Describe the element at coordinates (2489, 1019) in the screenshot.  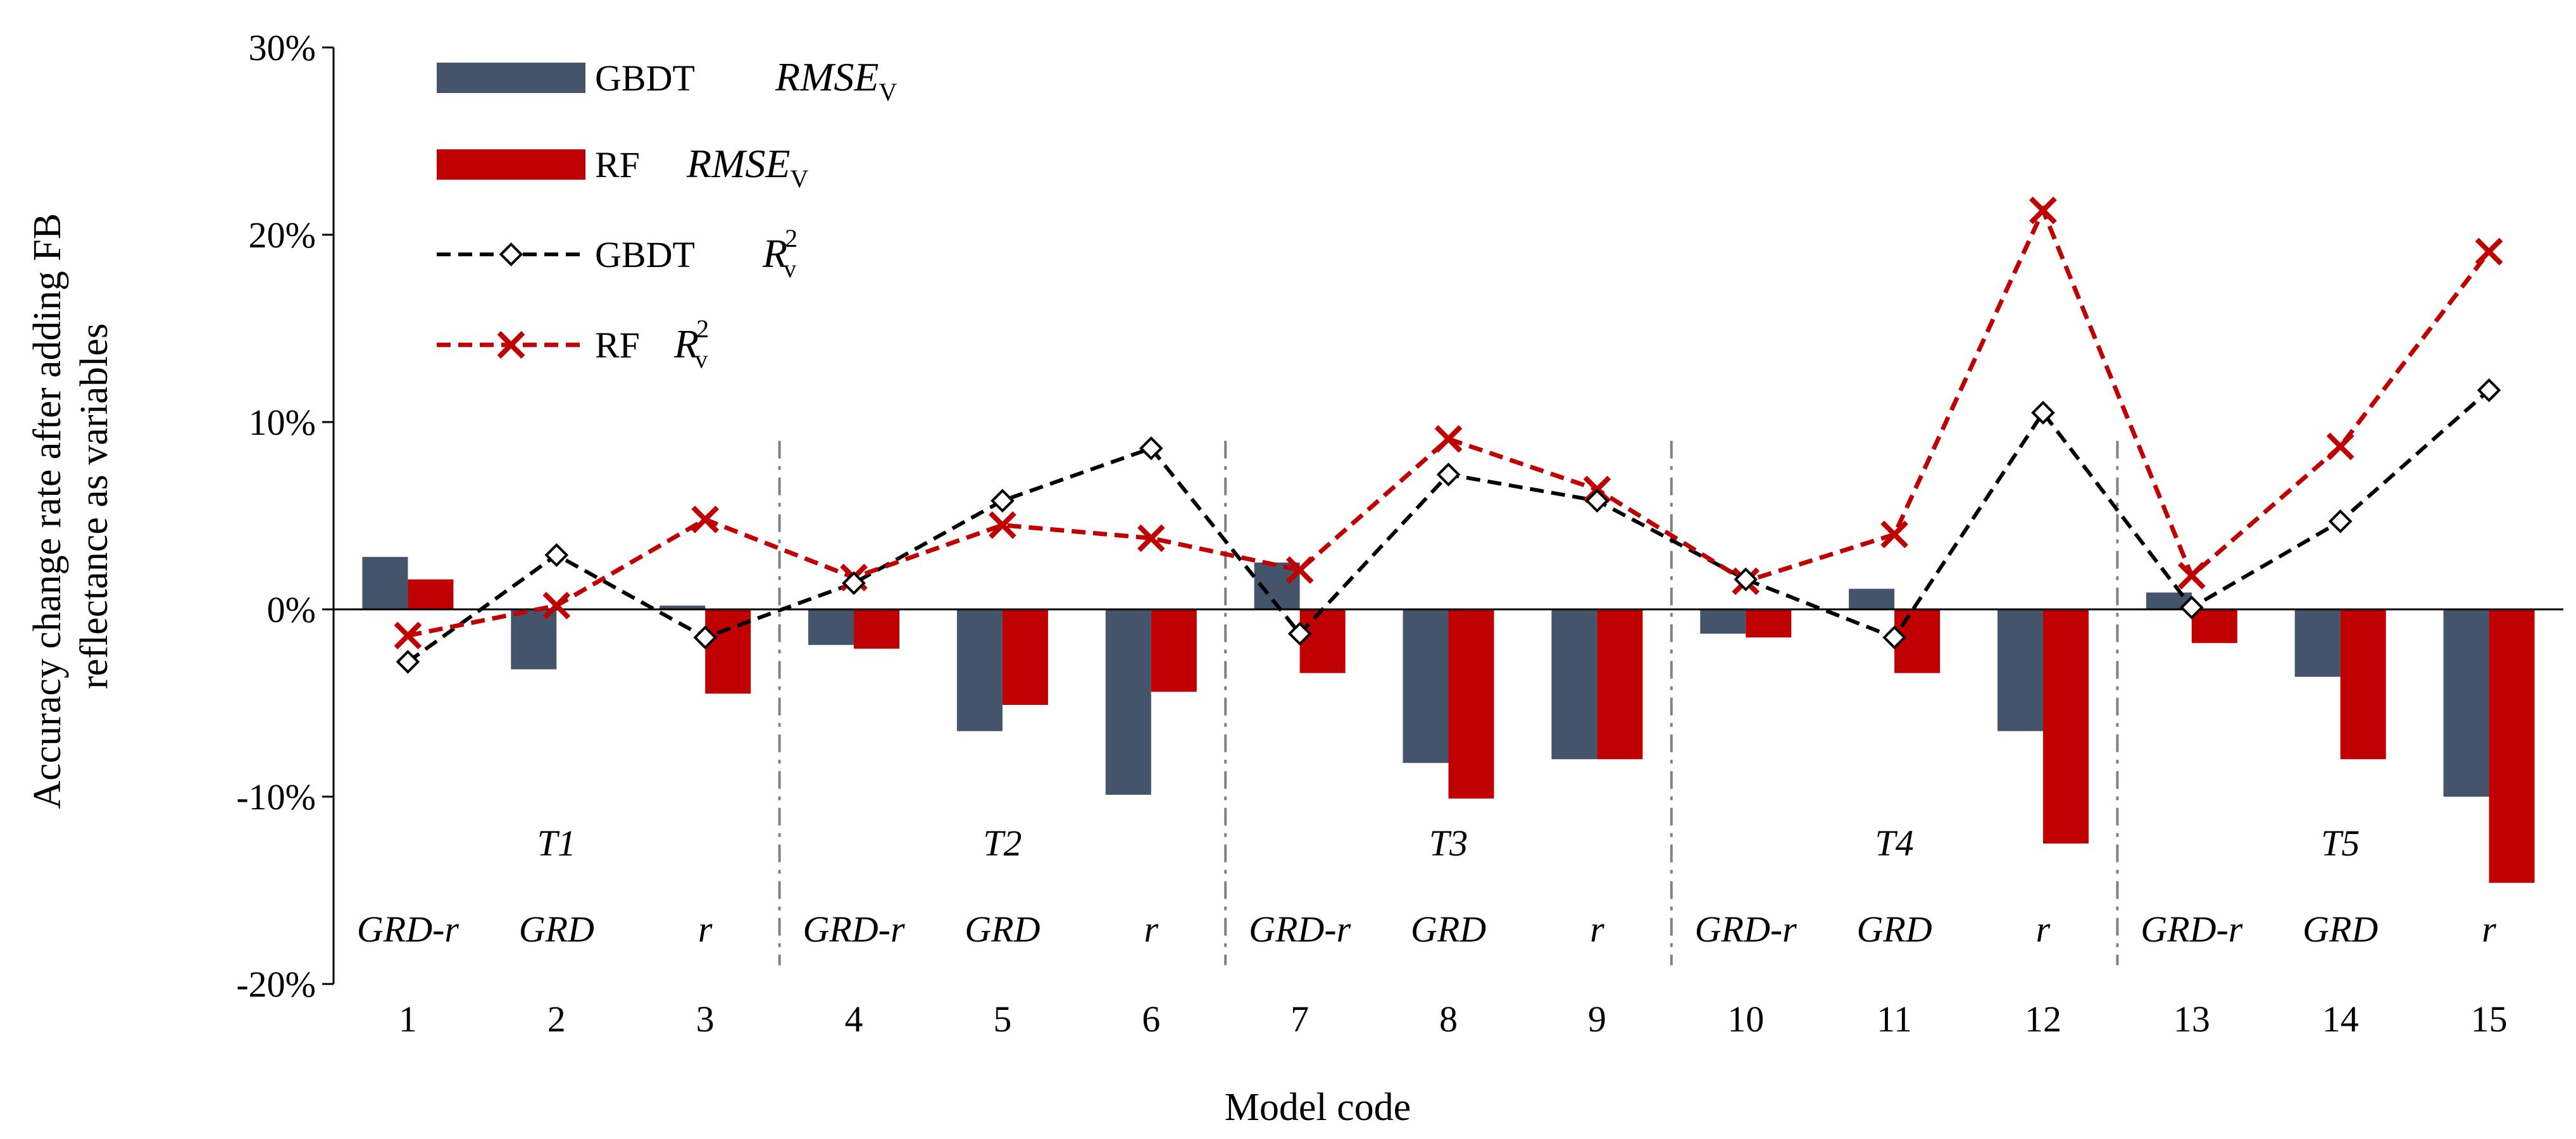
I see `x-tick-label: 15` at that location.